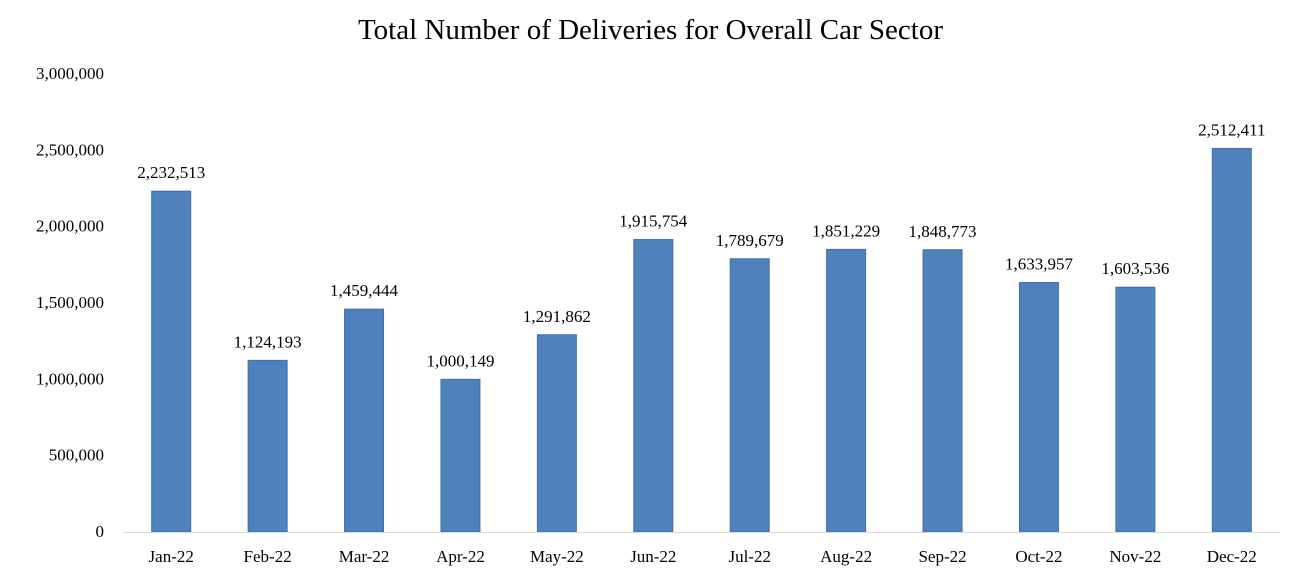 This screenshot has height=579, width=1301. What do you see at coordinates (364, 290) in the screenshot?
I see `data-label: 1,459,444` at bounding box center [364, 290].